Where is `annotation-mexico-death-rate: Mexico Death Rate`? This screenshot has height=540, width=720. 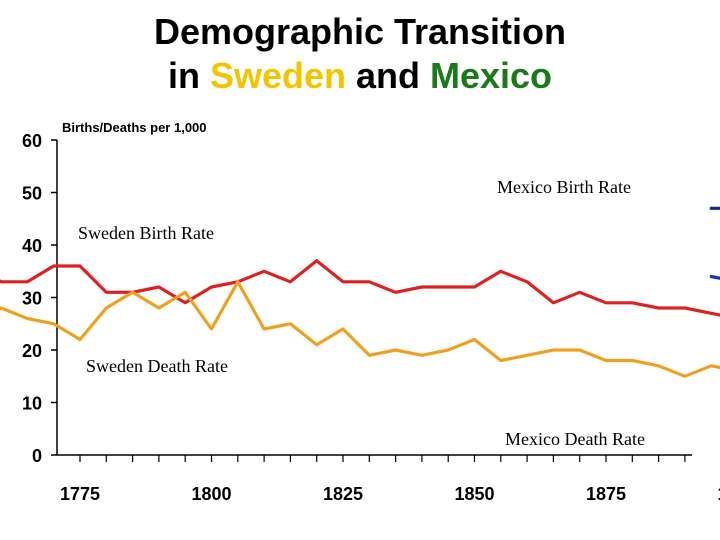 annotation-mexico-death-rate: Mexico Death Rate is located at coordinates (575, 439).